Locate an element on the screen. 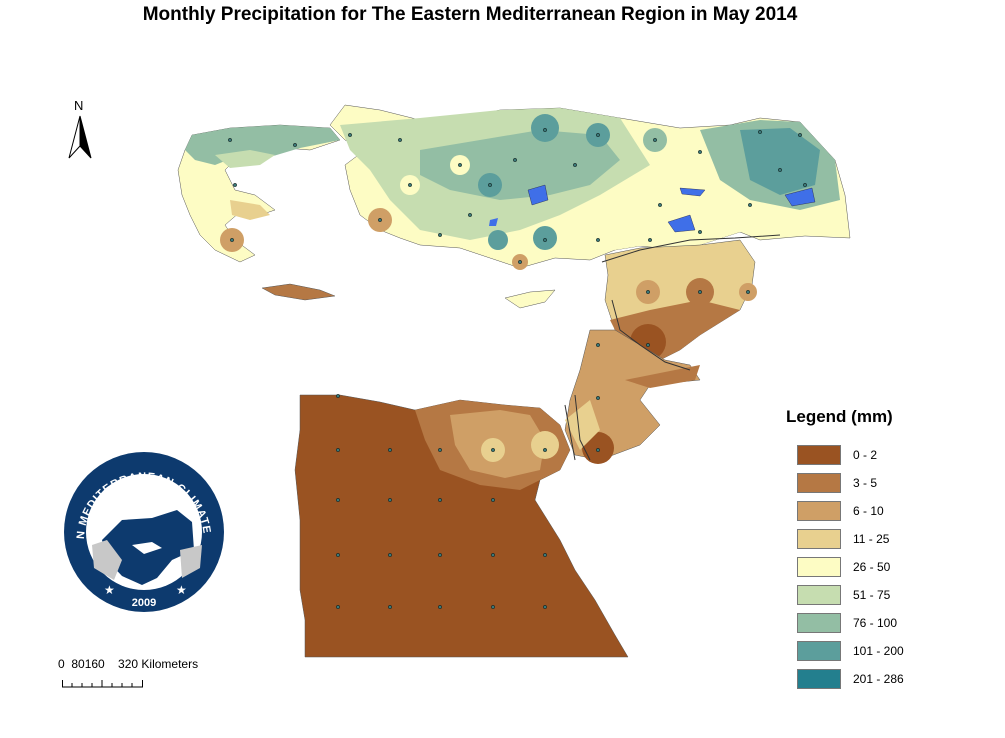 The width and height of the screenshot is (1005, 738). legend-item: 51 - 75 is located at coordinates (886, 595).